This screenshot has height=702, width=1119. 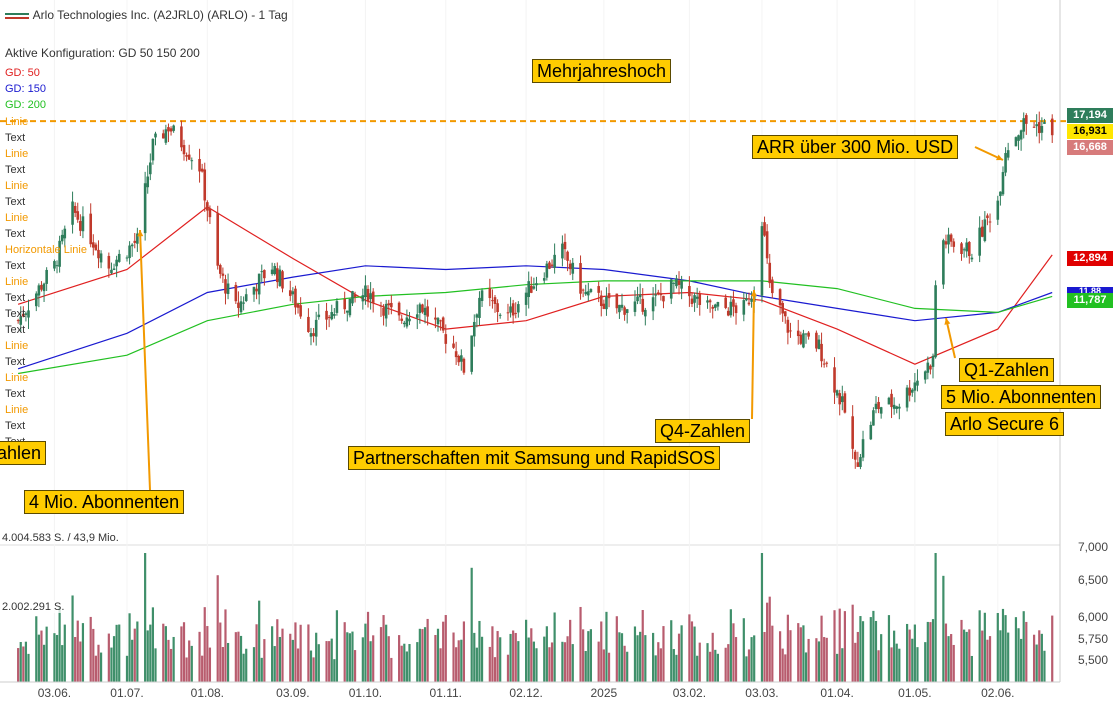 I want to click on annotation-arlo-secure: Arlo Secure 6, so click(x=1005, y=424).